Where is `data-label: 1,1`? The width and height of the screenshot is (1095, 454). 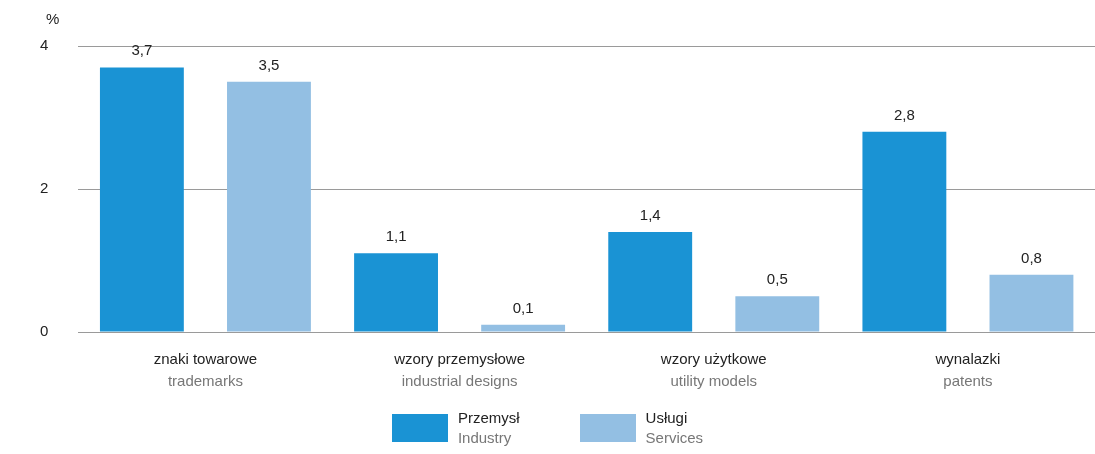 data-label: 1,1 is located at coordinates (396, 236).